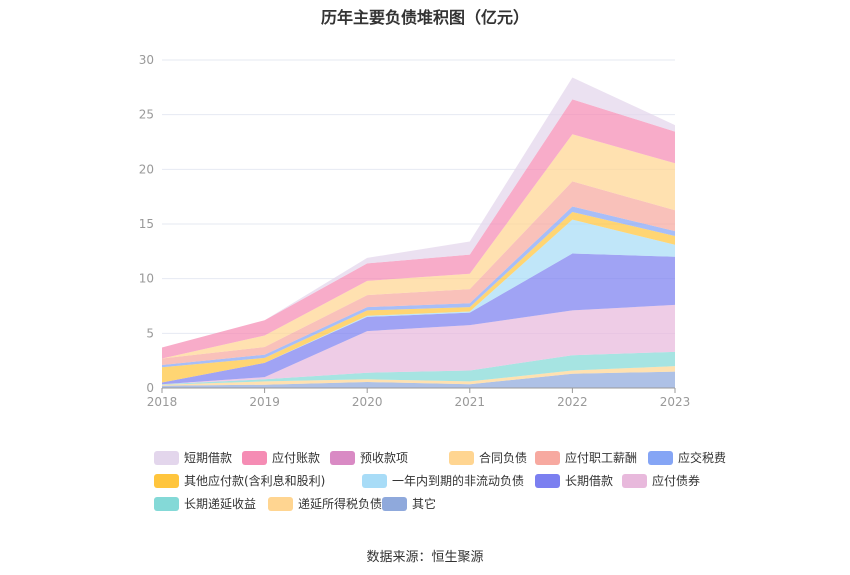  I want to click on y-tick-label: 20, so click(146, 169).